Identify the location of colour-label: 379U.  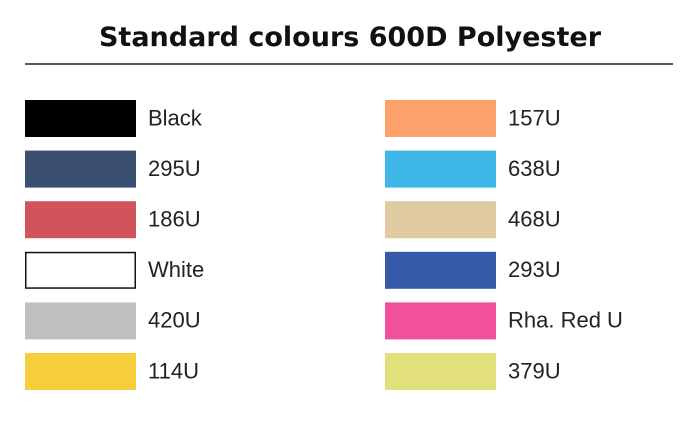
(534, 370).